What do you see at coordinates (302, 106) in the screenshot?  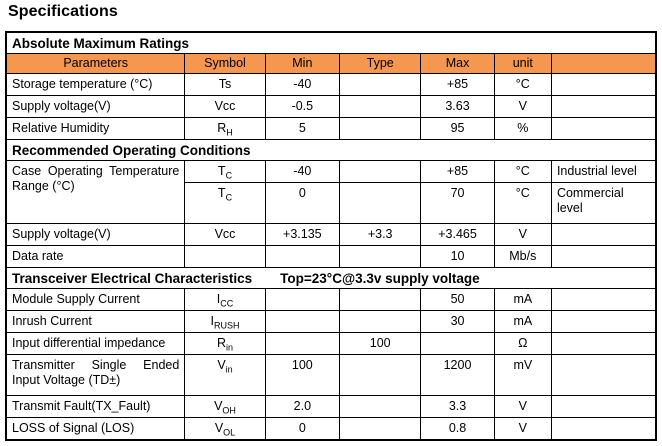 I see `min-cell: -0.5` at bounding box center [302, 106].